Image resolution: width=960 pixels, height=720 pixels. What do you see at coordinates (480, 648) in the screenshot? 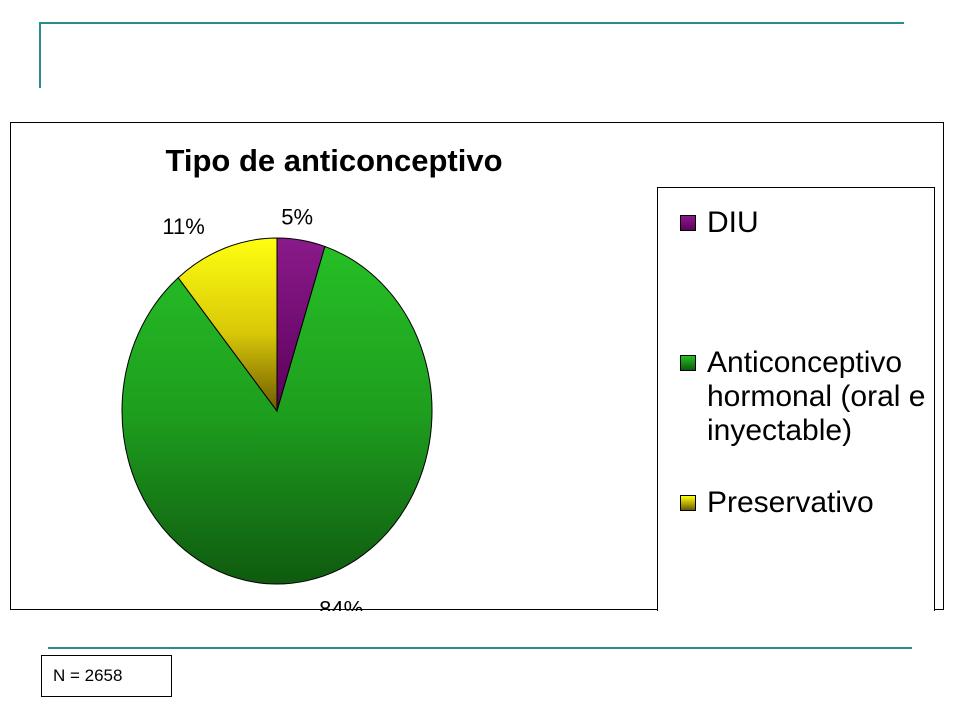
I see `bottom-decor-line` at bounding box center [480, 648].